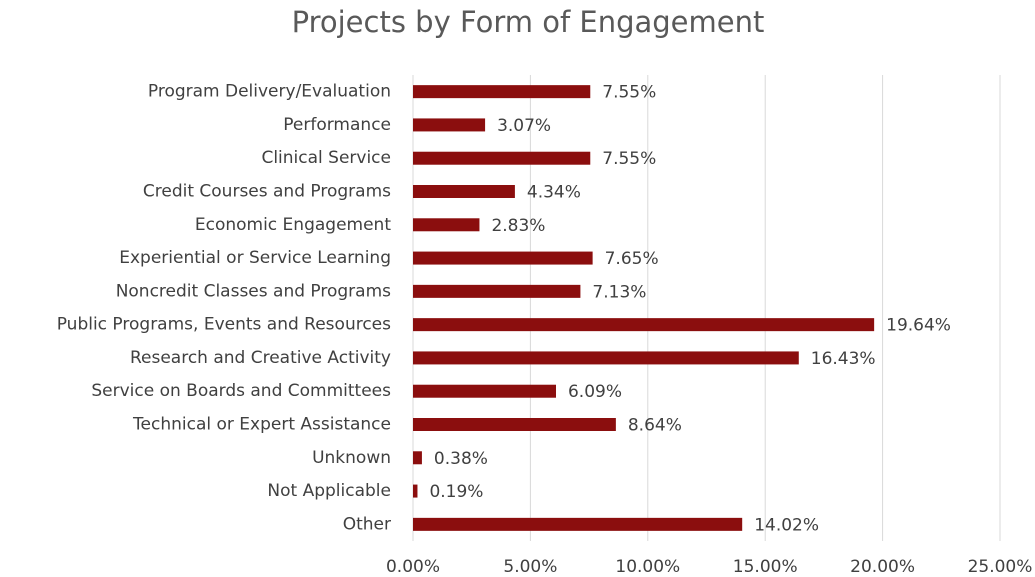 The height and width of the screenshot is (577, 1035). Describe the element at coordinates (524, 126) in the screenshot. I see `data-label: 3.07%` at that location.